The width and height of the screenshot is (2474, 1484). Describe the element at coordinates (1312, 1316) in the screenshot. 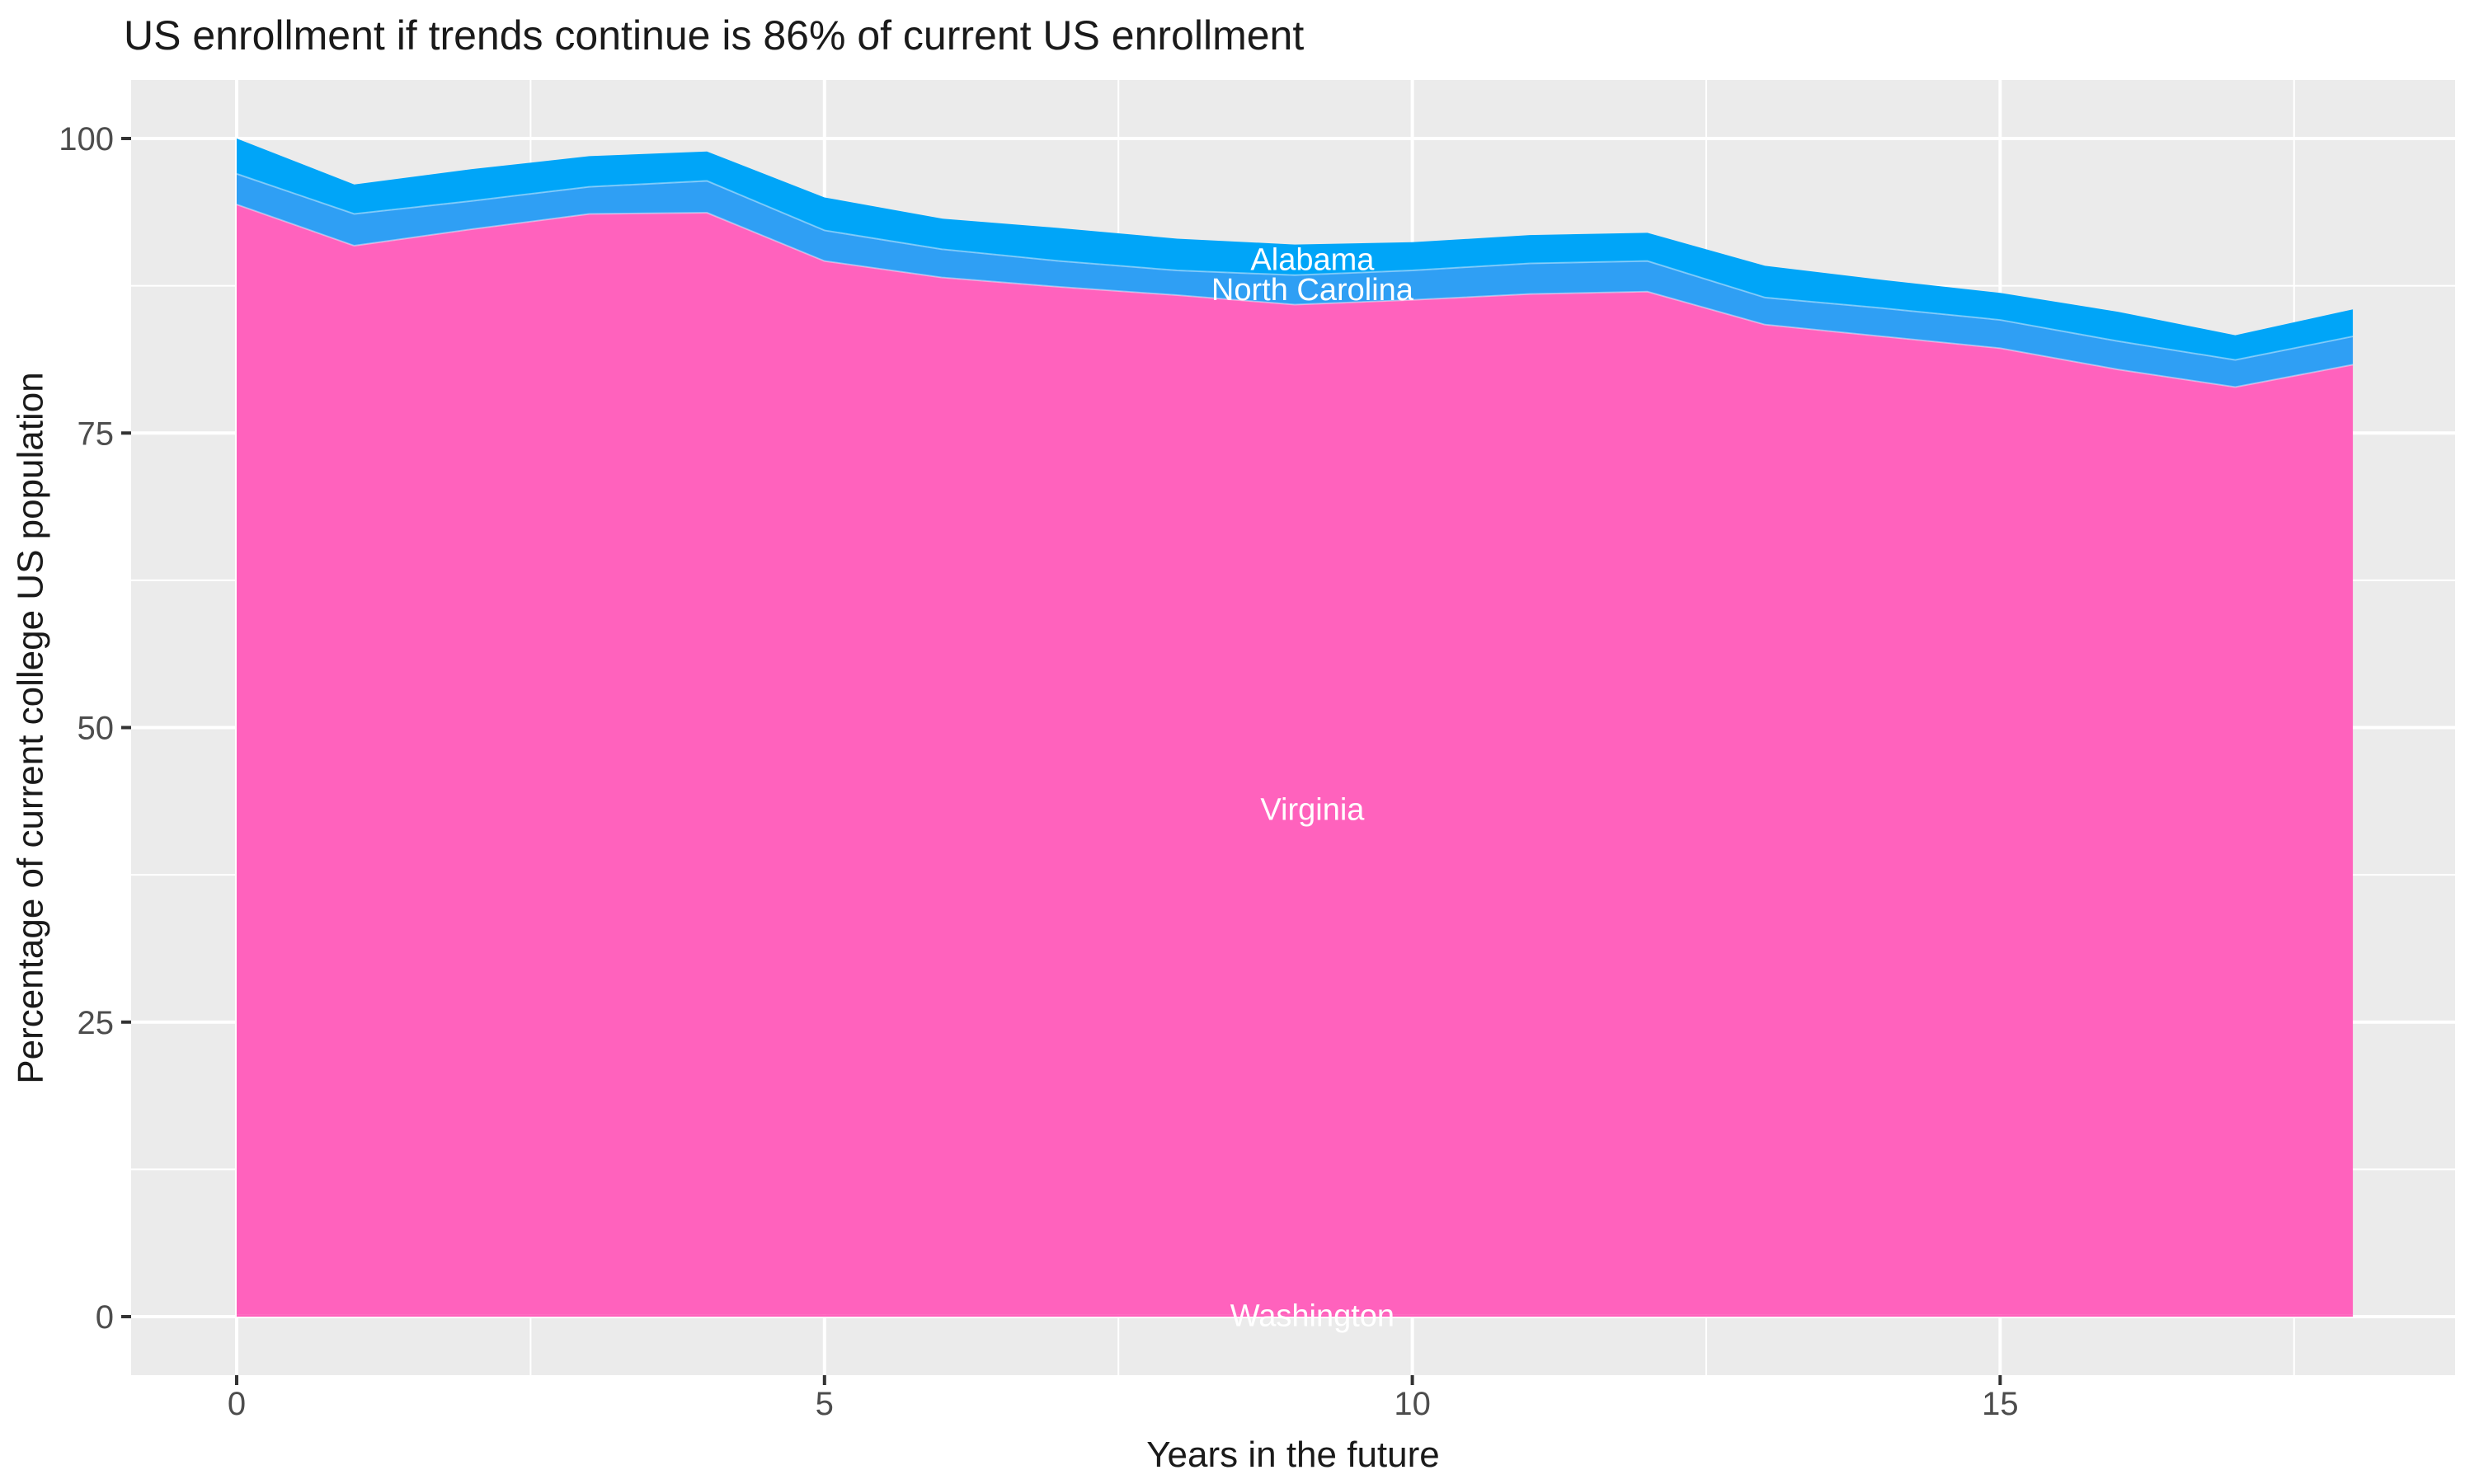

I see `state-label-washington: Washington` at that location.